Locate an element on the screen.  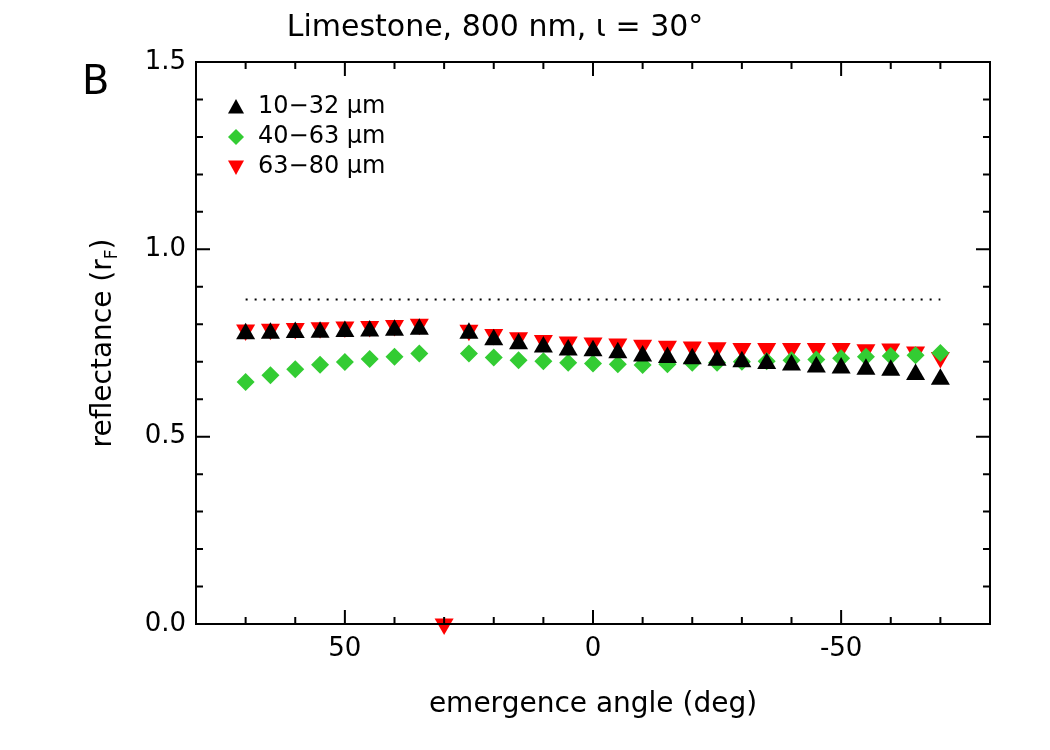
text: B is located at coordinates (96, 80).